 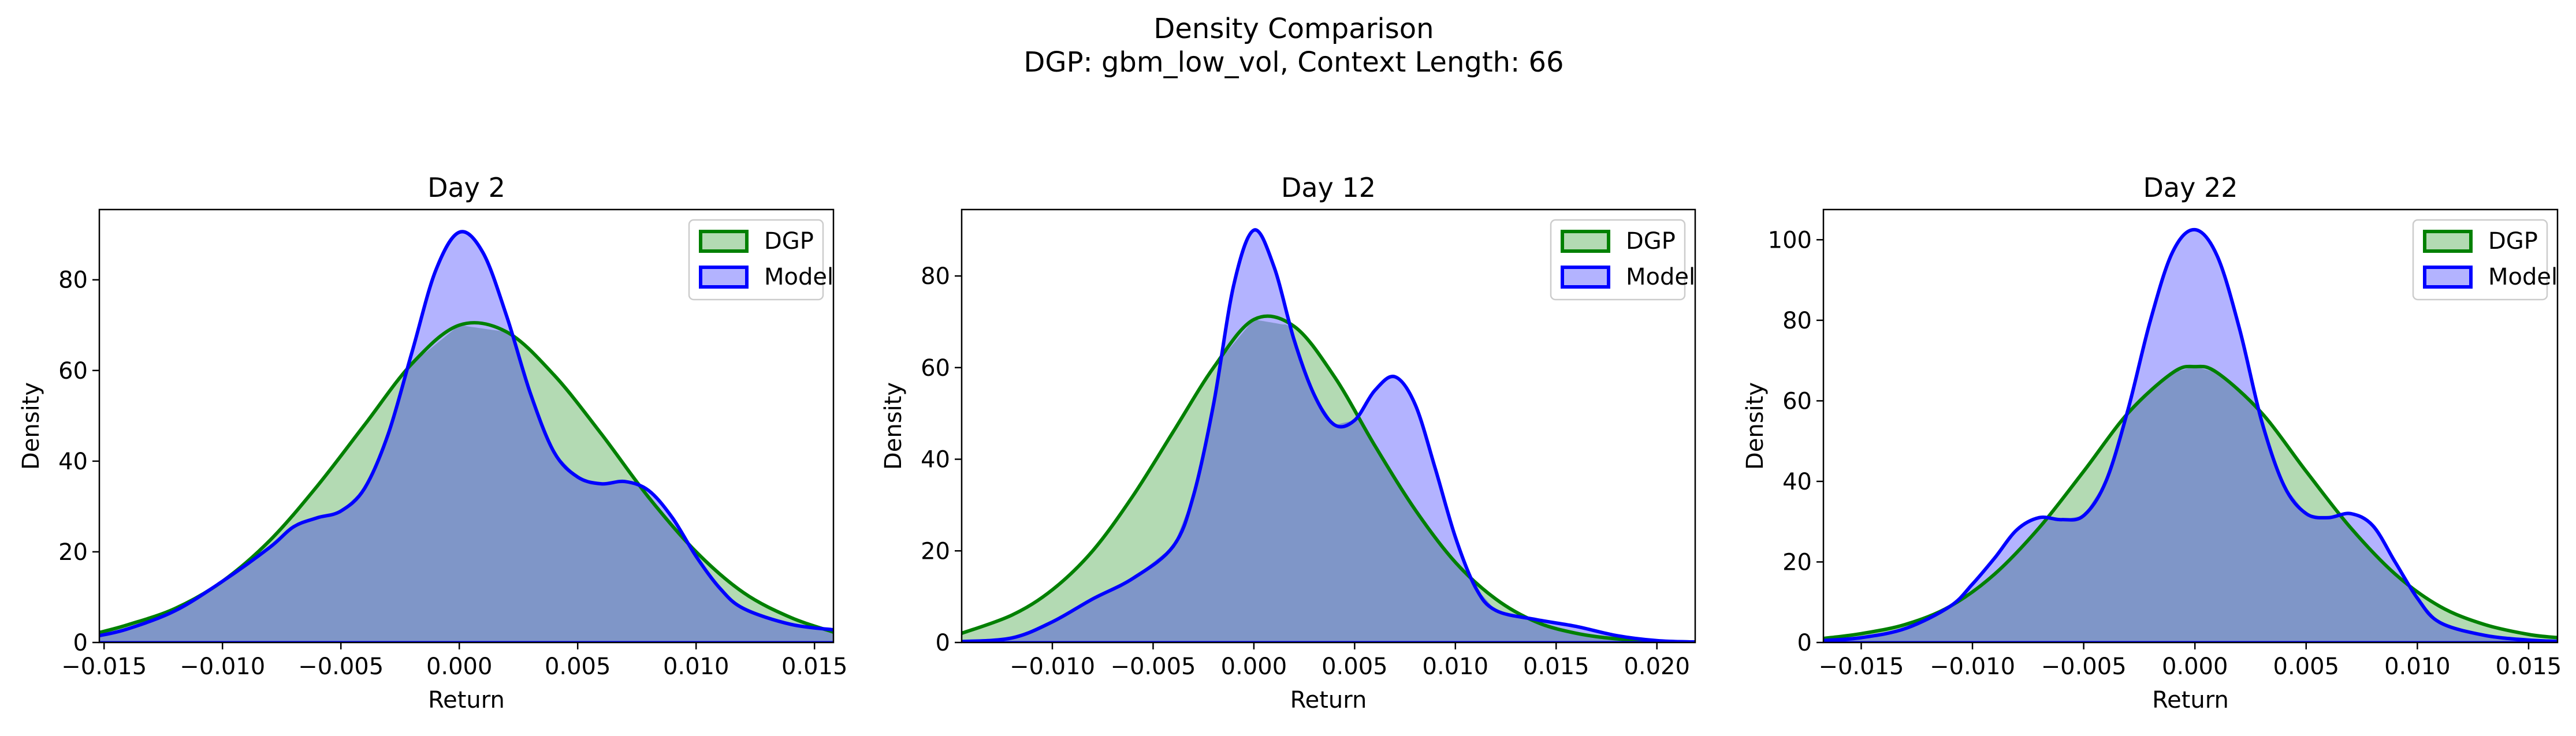 What do you see at coordinates (1294, 29) in the screenshot?
I see `figure-title-line1: Density Comparison` at bounding box center [1294, 29].